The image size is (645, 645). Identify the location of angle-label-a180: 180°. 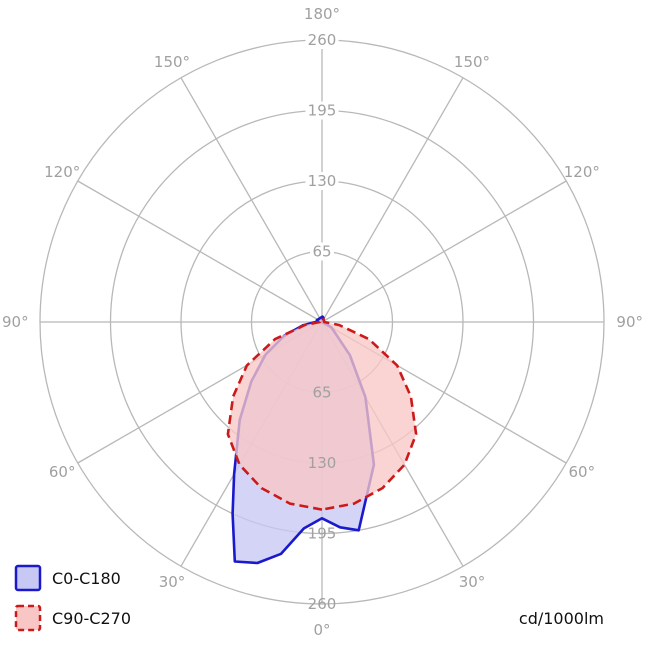
(322, 14).